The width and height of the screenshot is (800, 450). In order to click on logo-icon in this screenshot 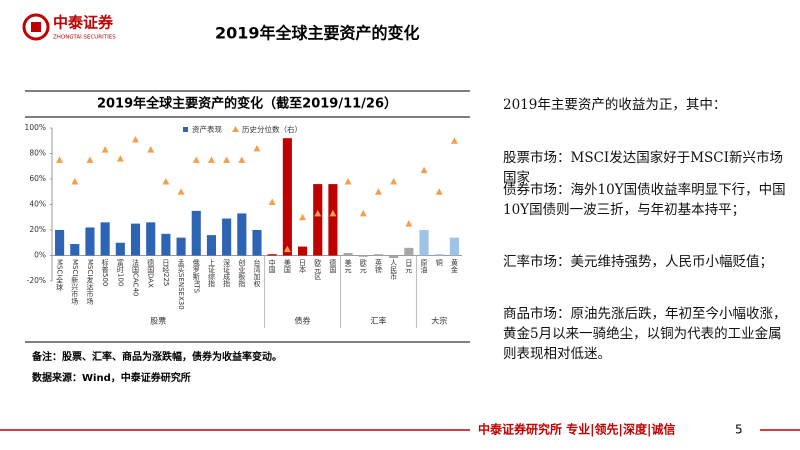, I will do `click(36, 27)`.